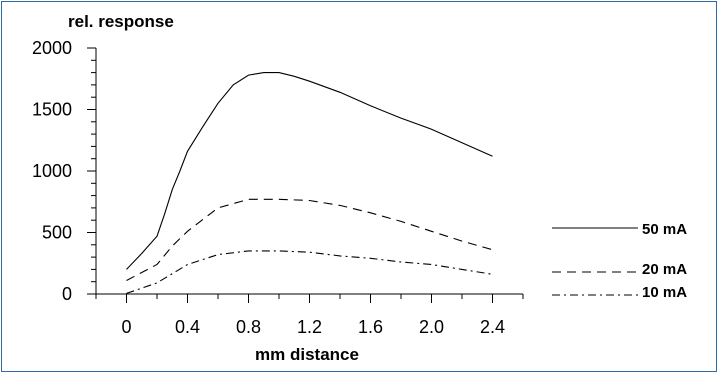  What do you see at coordinates (121, 21) in the screenshot?
I see `y-axis-title: rel. response` at bounding box center [121, 21].